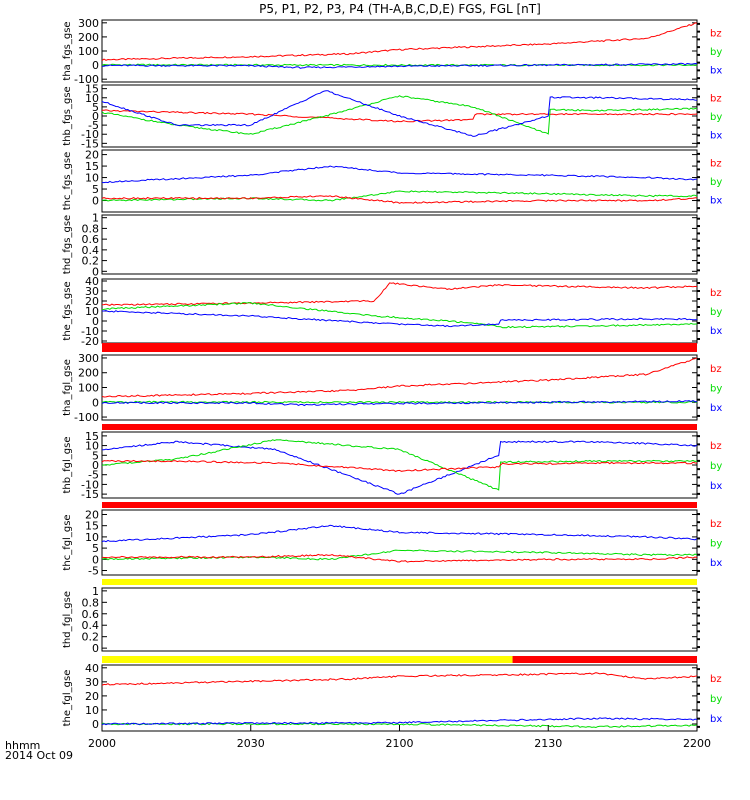 This screenshot has height=800, width=750. What do you see at coordinates (67, 181) in the screenshot?
I see `y-axis-label: thc_fgs_gse` at bounding box center [67, 181].